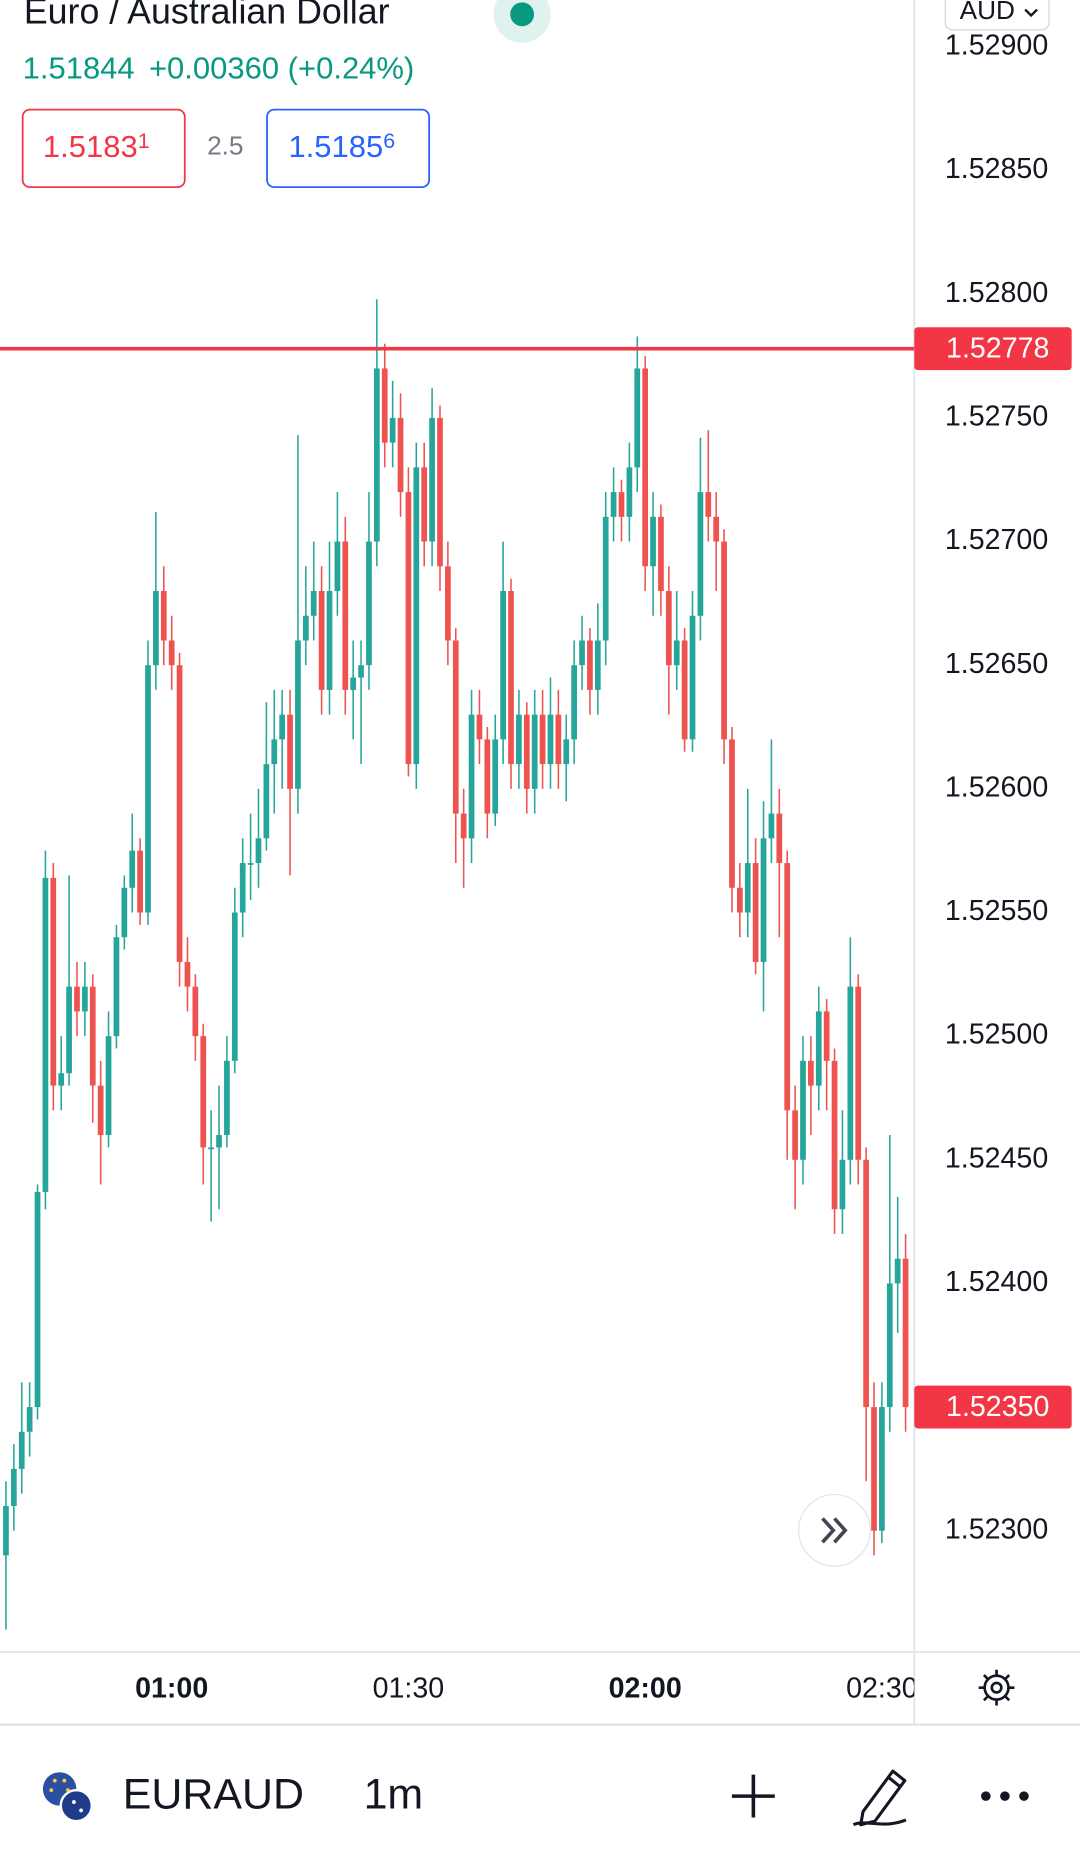  What do you see at coordinates (987, 12) in the screenshot?
I see `currency-label: AUD` at bounding box center [987, 12].